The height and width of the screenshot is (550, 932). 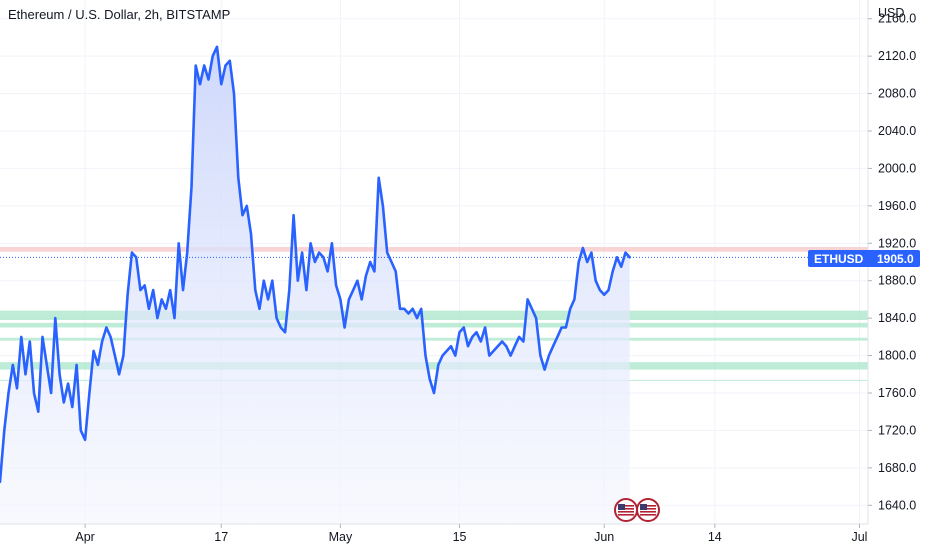 I want to click on price-tick-label: 1640.0, so click(x=897, y=505).